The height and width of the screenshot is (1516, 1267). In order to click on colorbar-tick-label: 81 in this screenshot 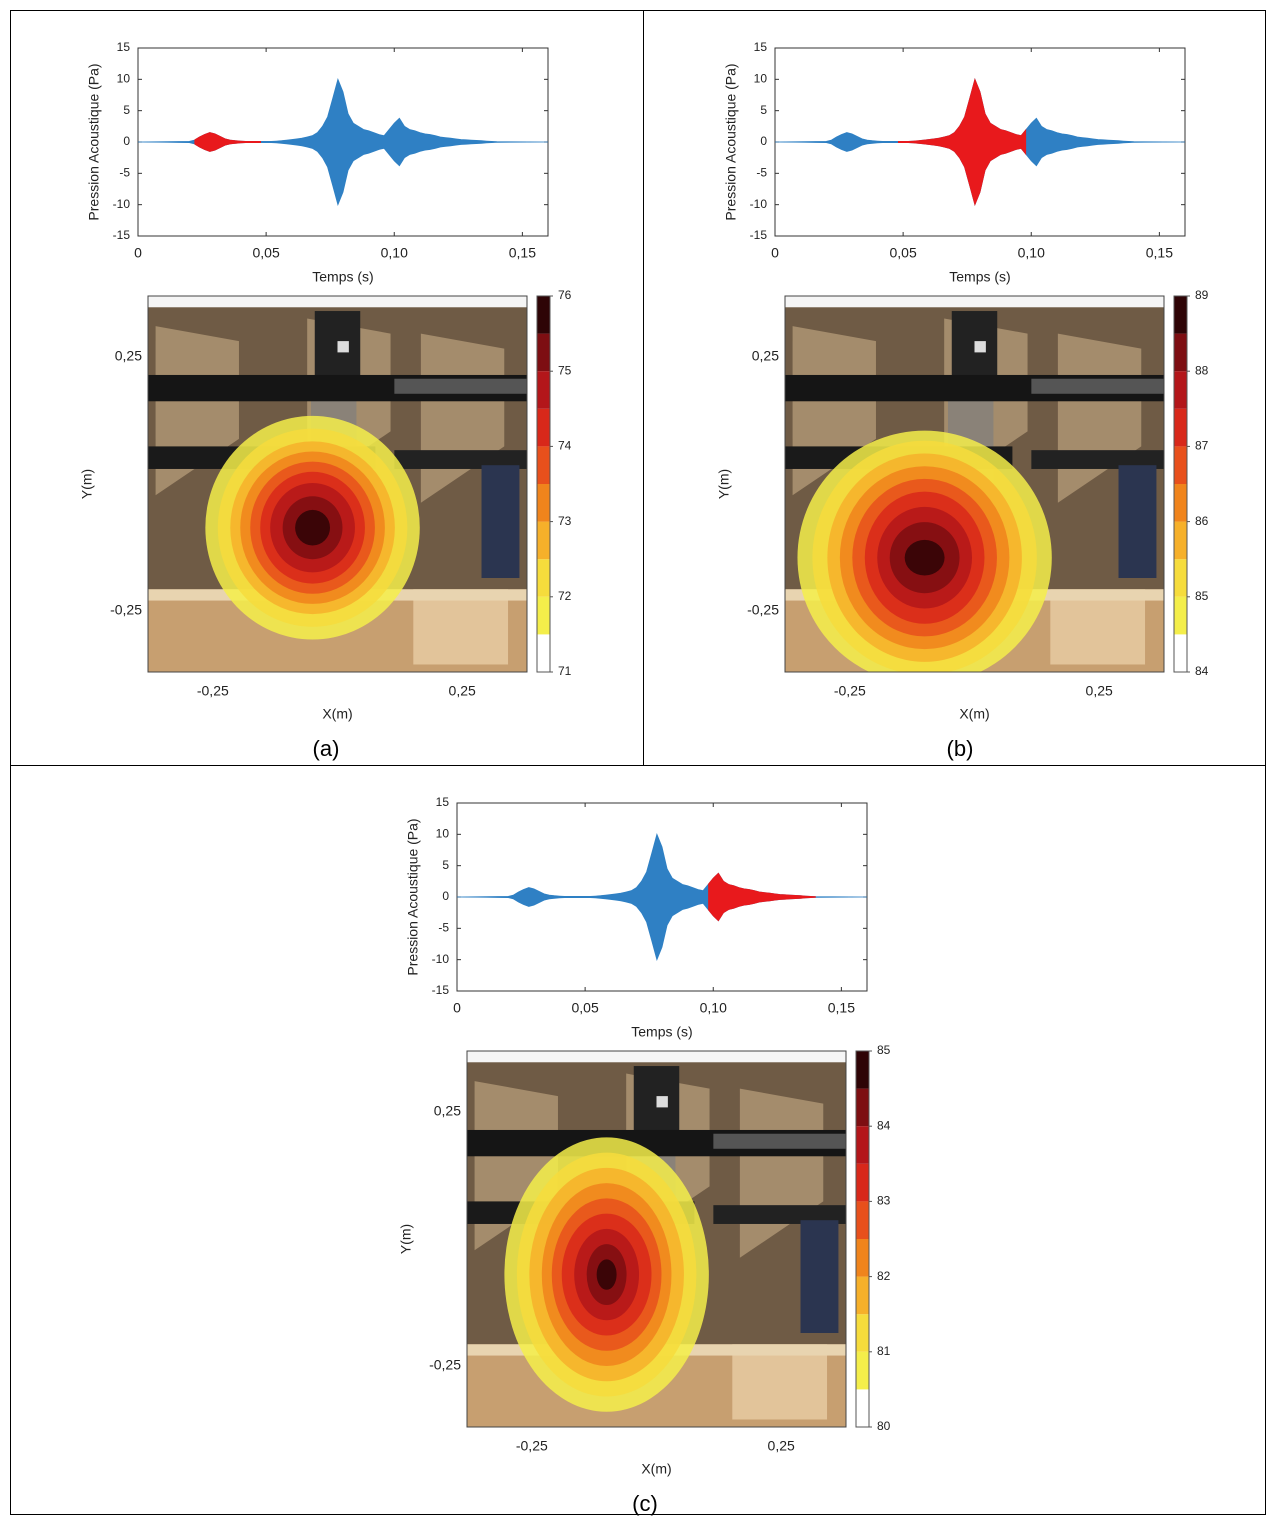, I will do `click(884, 1351)`.